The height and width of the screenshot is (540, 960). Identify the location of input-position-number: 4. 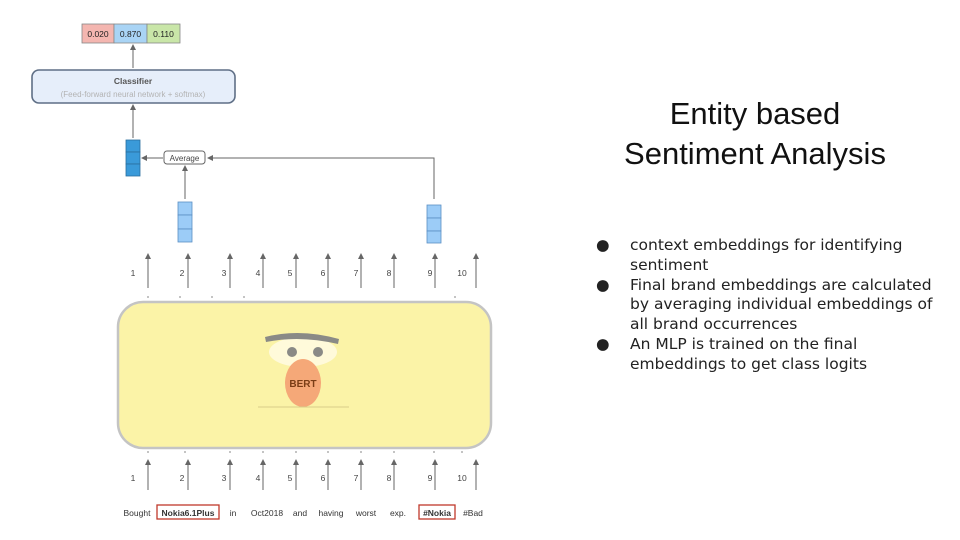
(258, 478).